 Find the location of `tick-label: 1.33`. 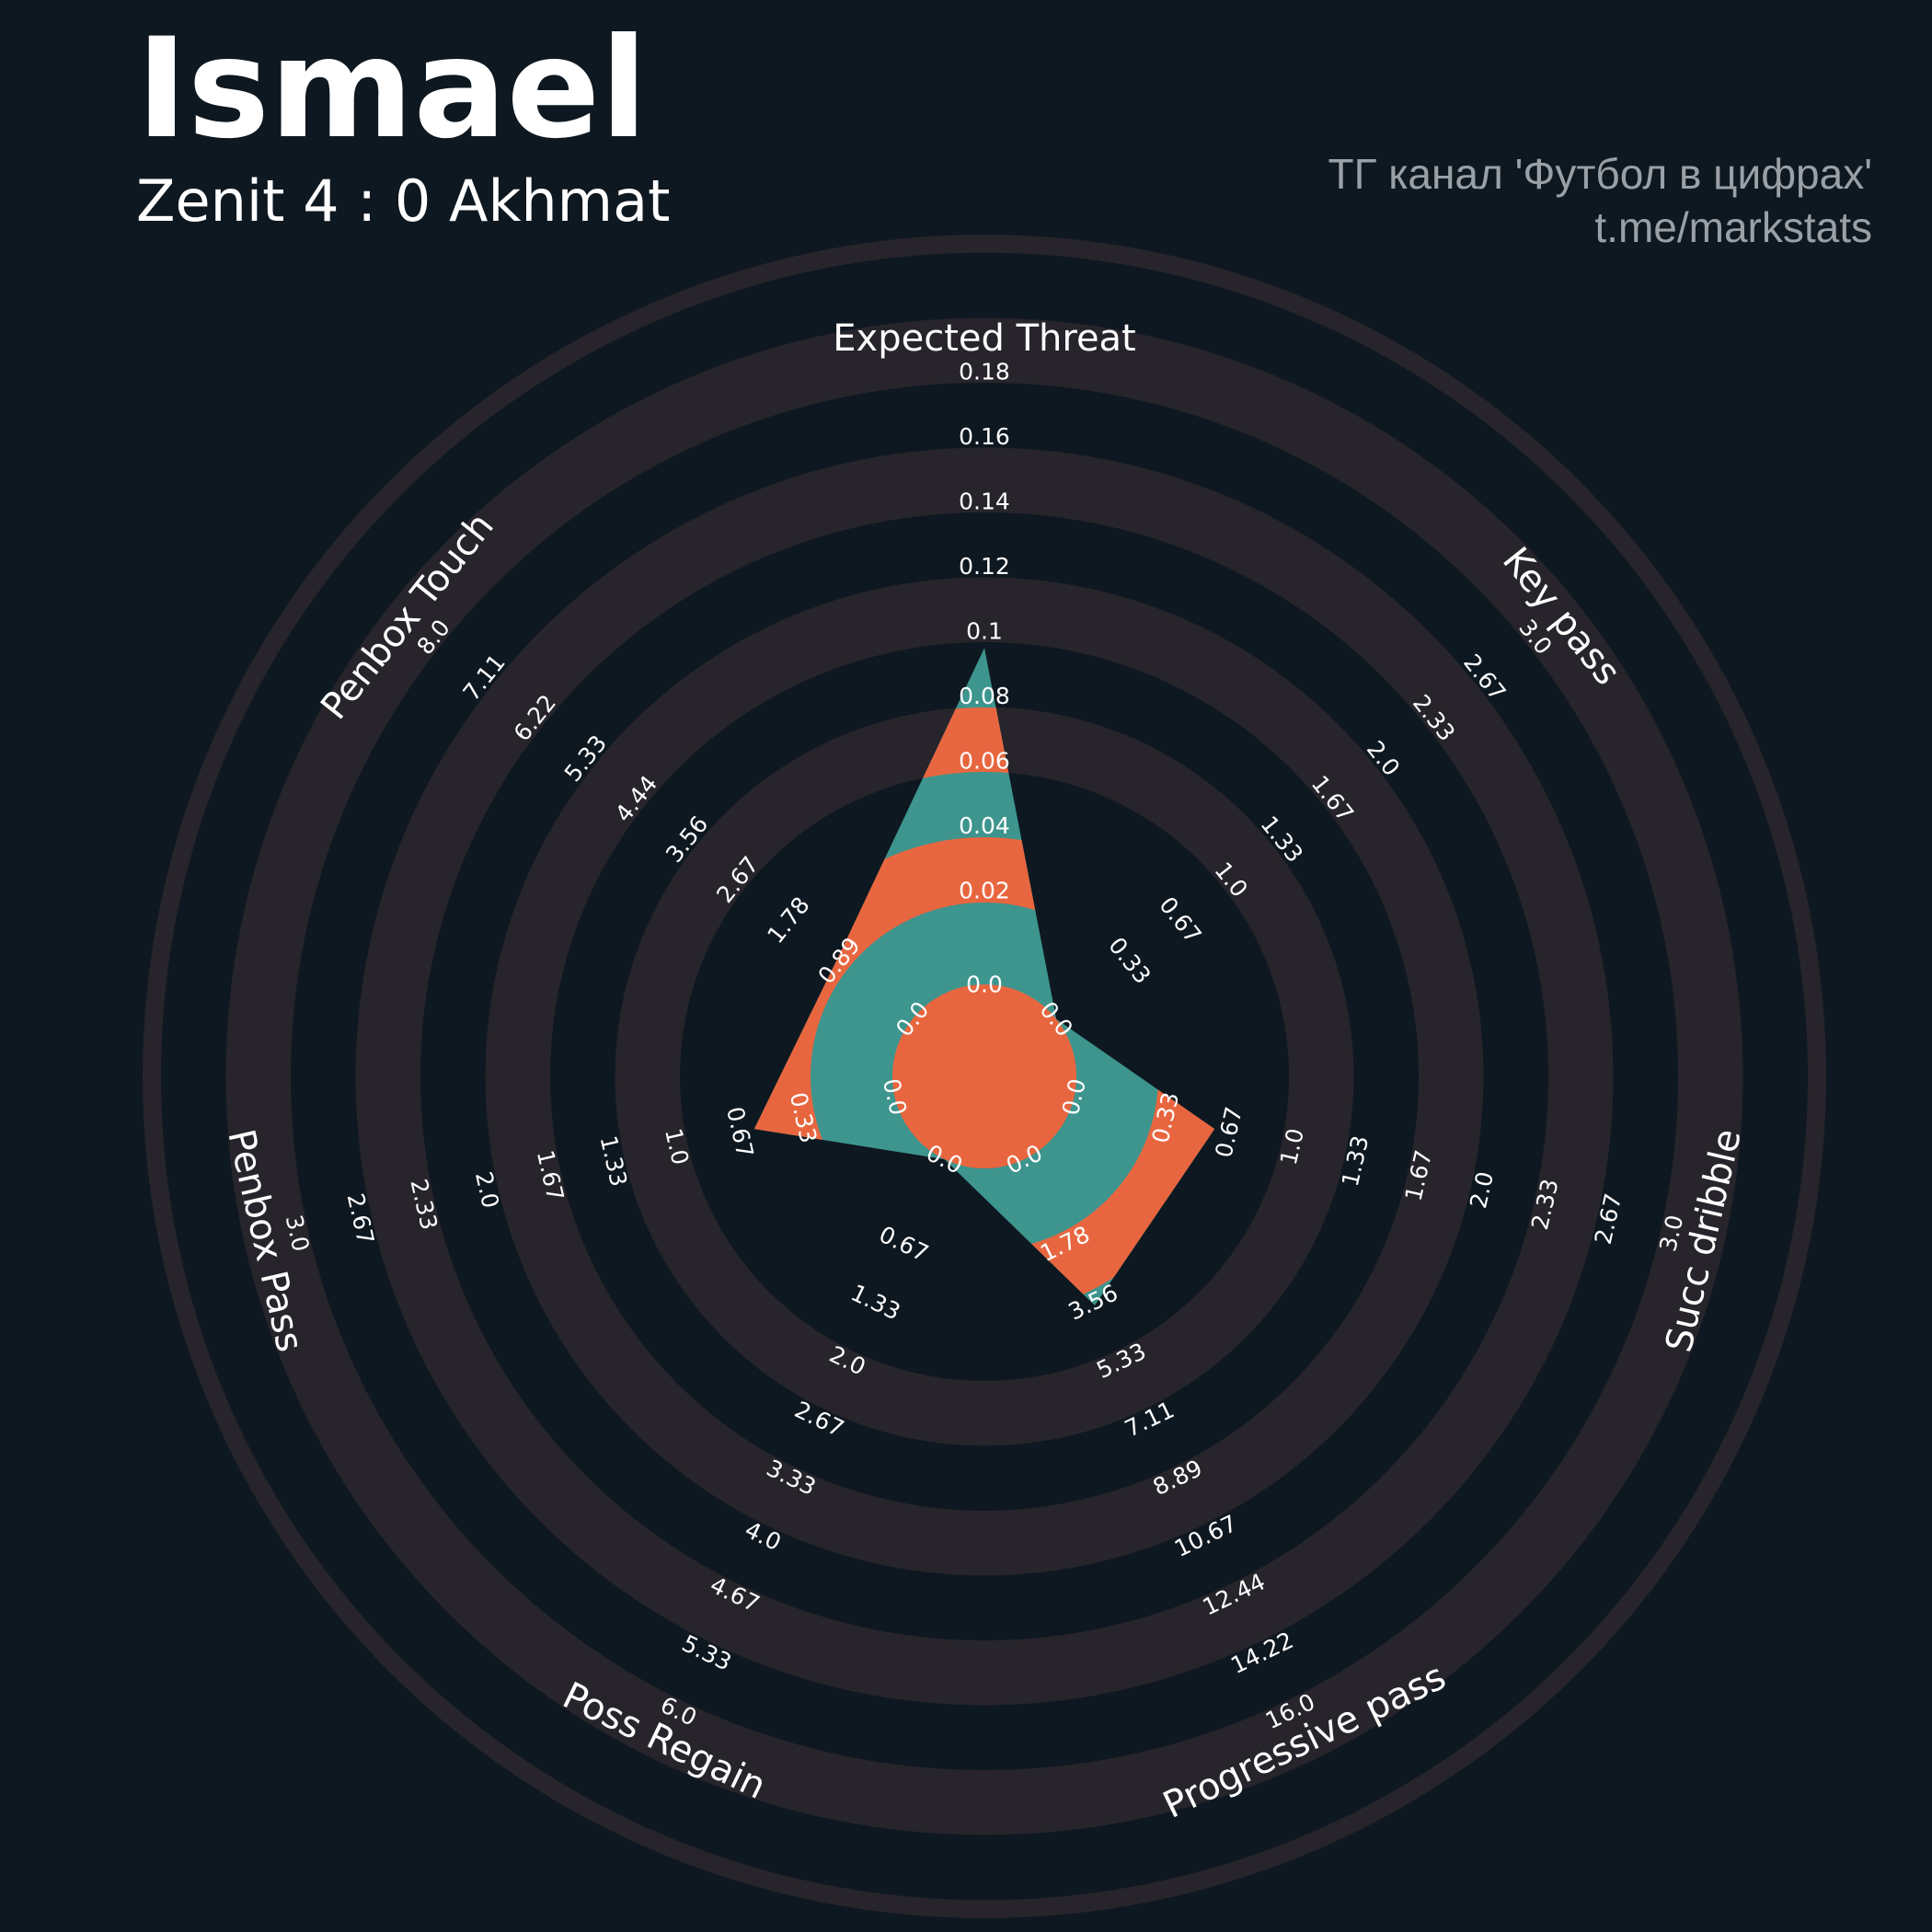

tick-label: 1.33 is located at coordinates (875, 1302).